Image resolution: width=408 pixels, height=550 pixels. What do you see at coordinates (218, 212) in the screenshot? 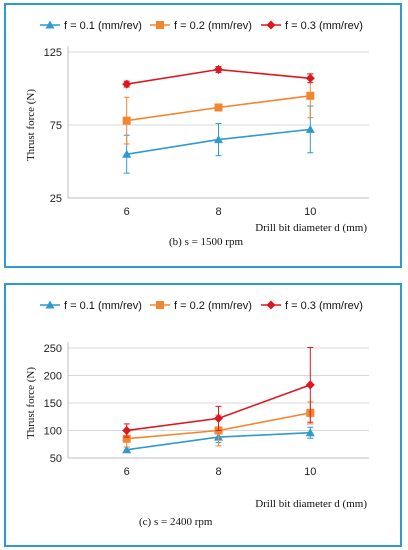
I see `x-tick-label-b-1: 8` at bounding box center [218, 212].